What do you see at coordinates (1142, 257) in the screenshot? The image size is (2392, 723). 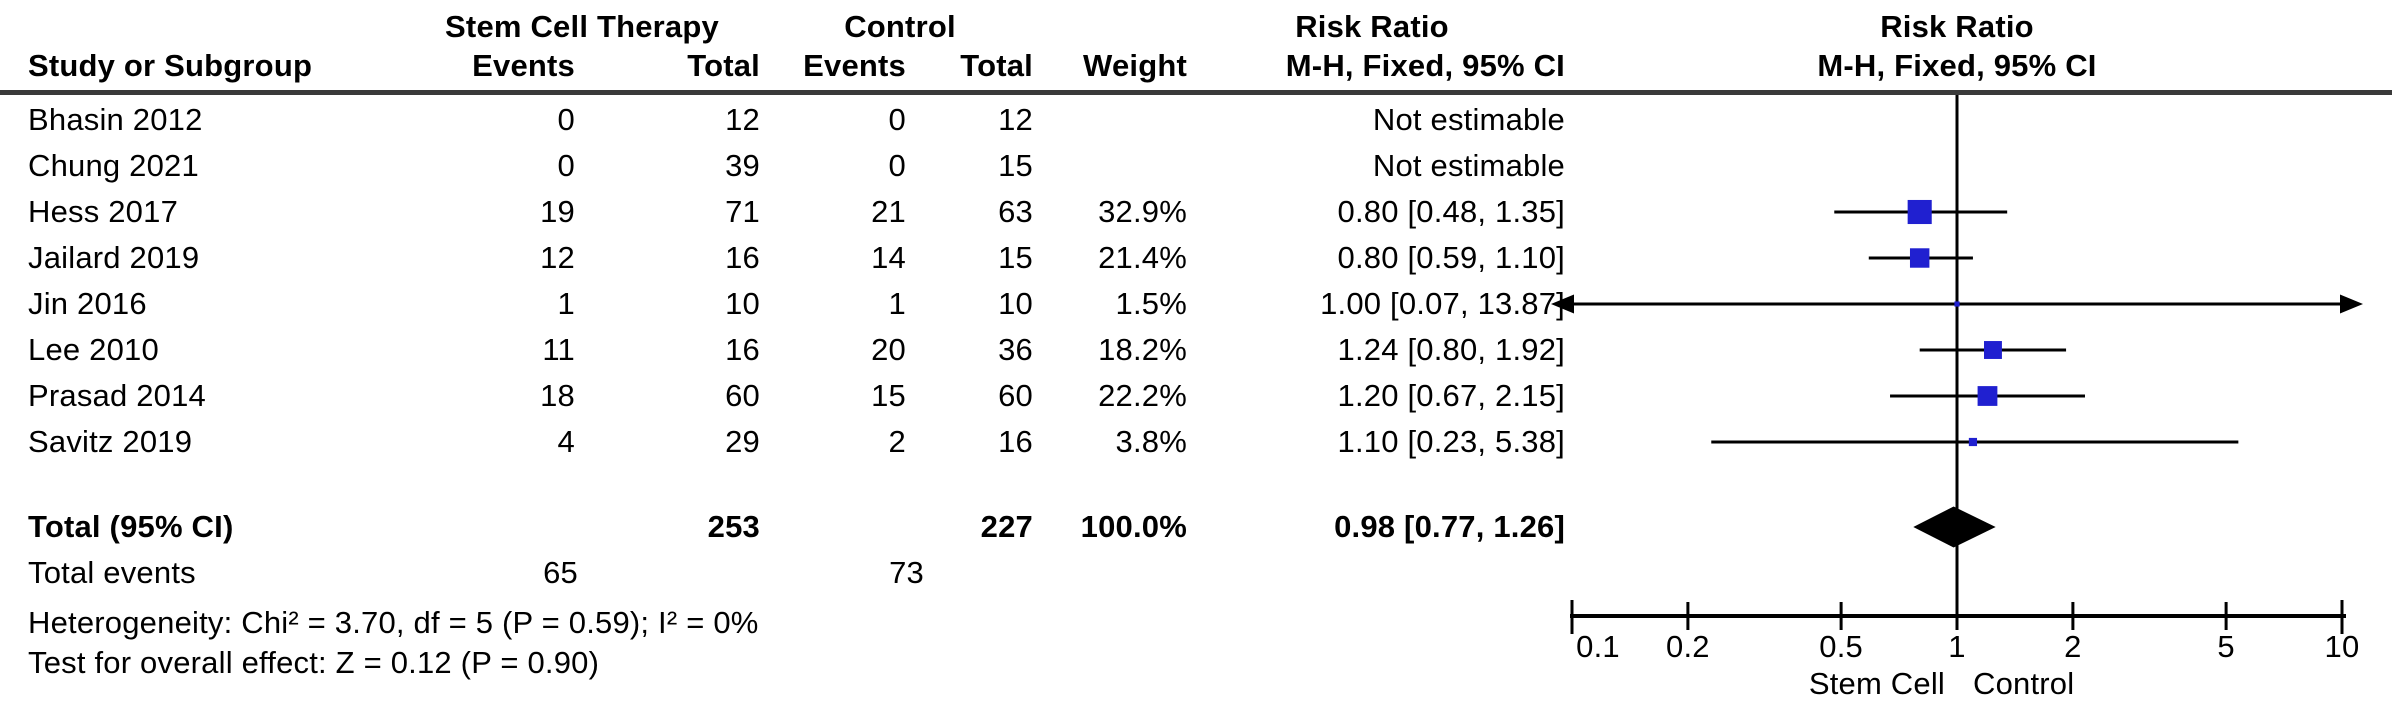 I see `weight: 21.4%` at bounding box center [1142, 257].